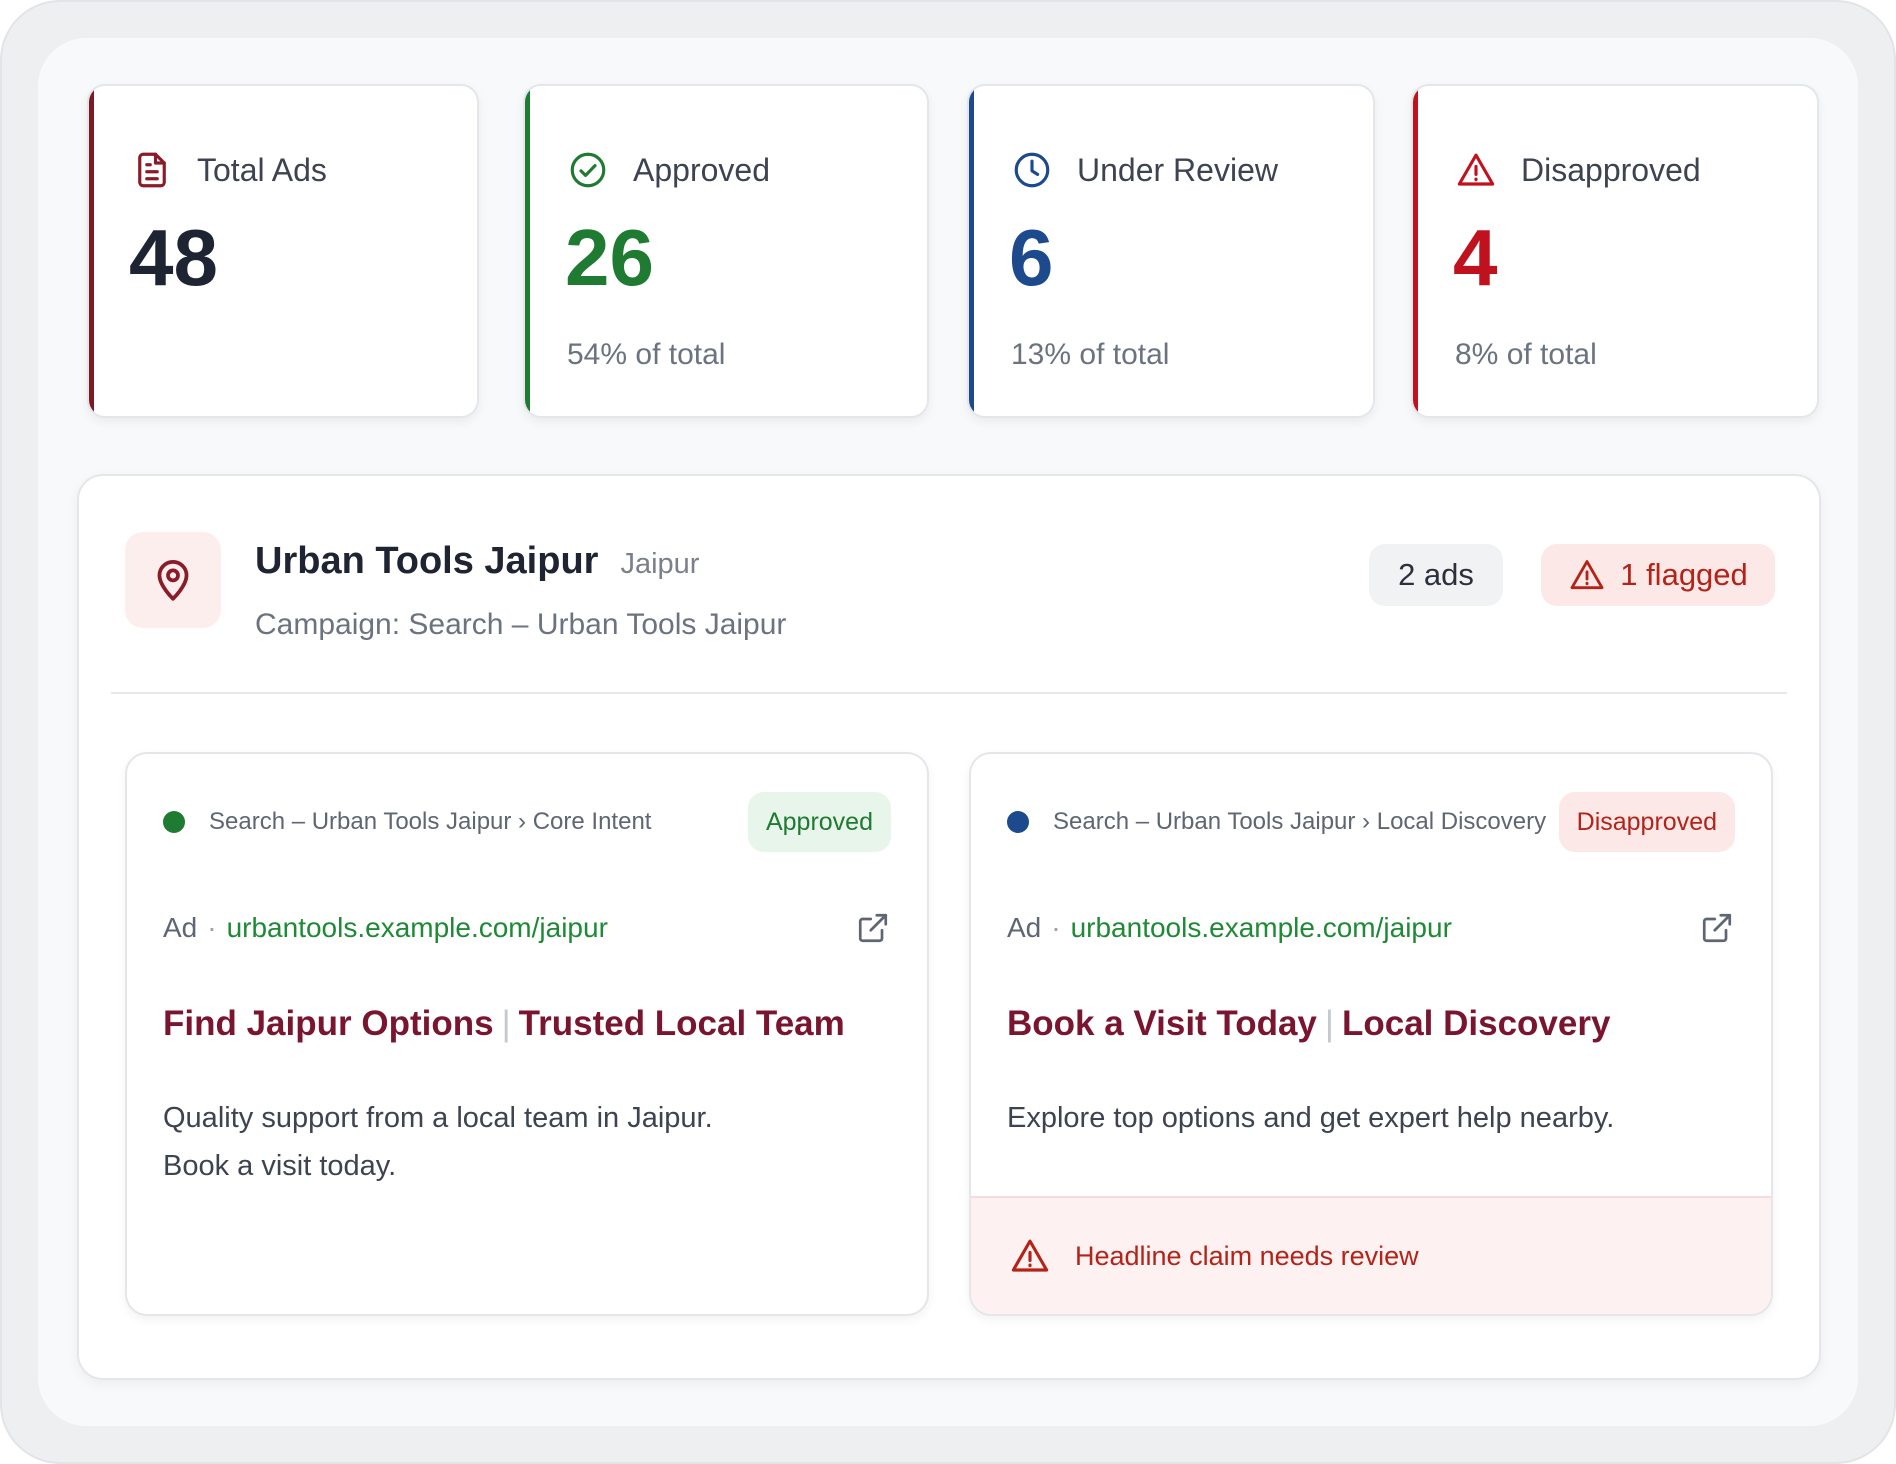 This screenshot has height=1464, width=1896. What do you see at coordinates (1475, 257) in the screenshot?
I see `stat-value: 4` at bounding box center [1475, 257].